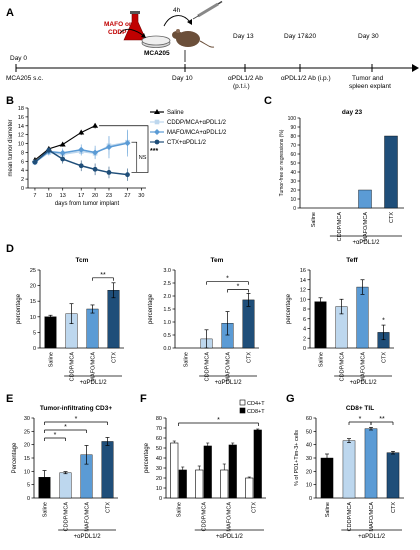 This screenshot has width=420, height=550. I want to click on y-tick-label: 20, so click(309, 472).